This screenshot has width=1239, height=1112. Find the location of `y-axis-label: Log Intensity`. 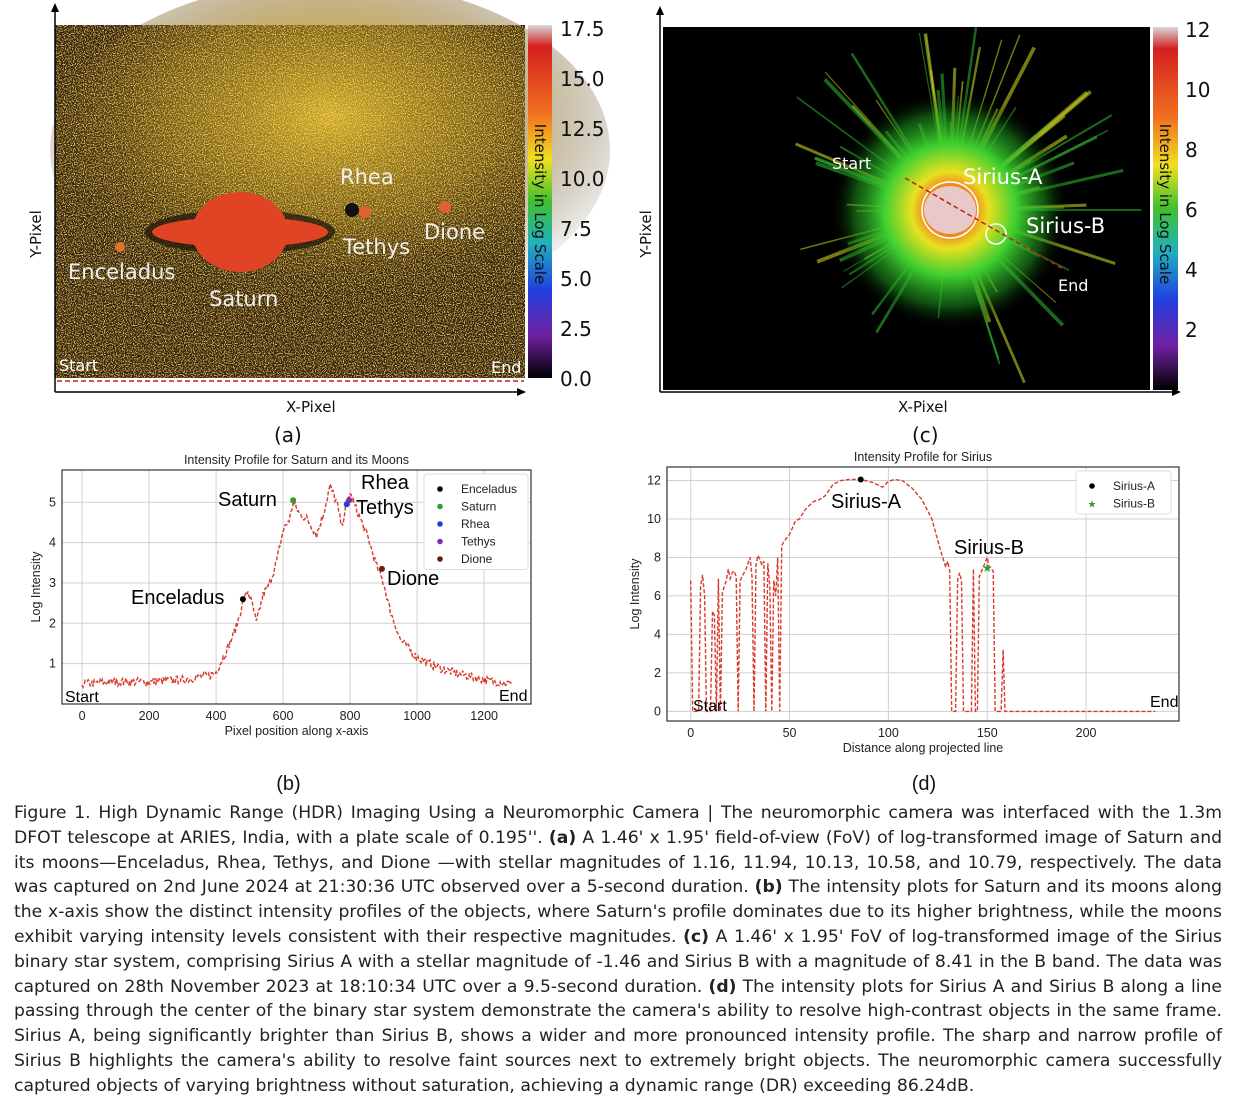

y-axis-label: Log Intensity is located at coordinates (635, 594).